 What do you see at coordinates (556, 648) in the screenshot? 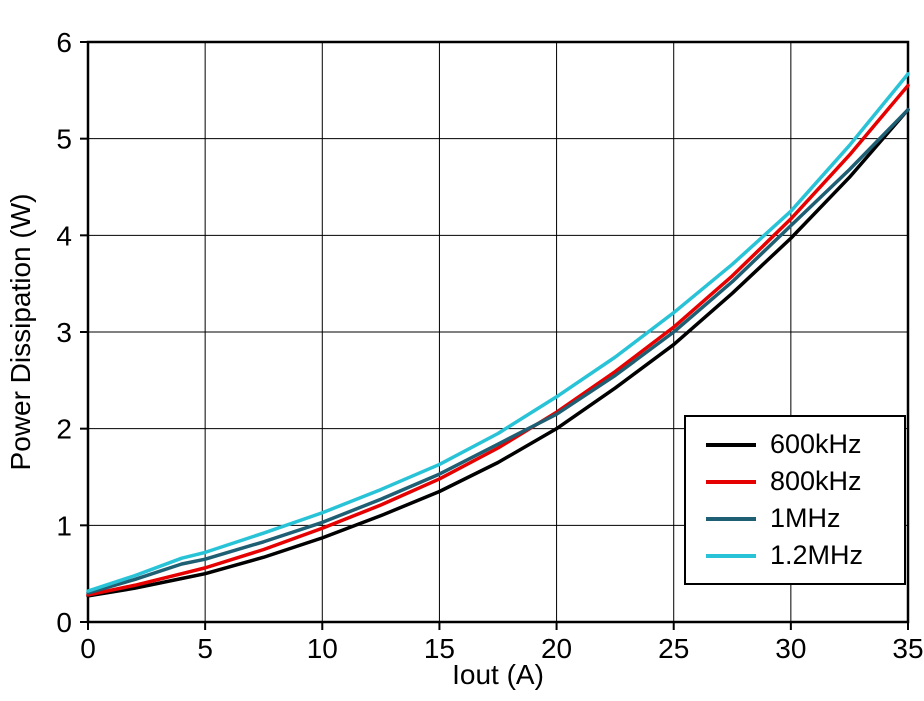
I see `x-tick-label: 20` at bounding box center [556, 648].